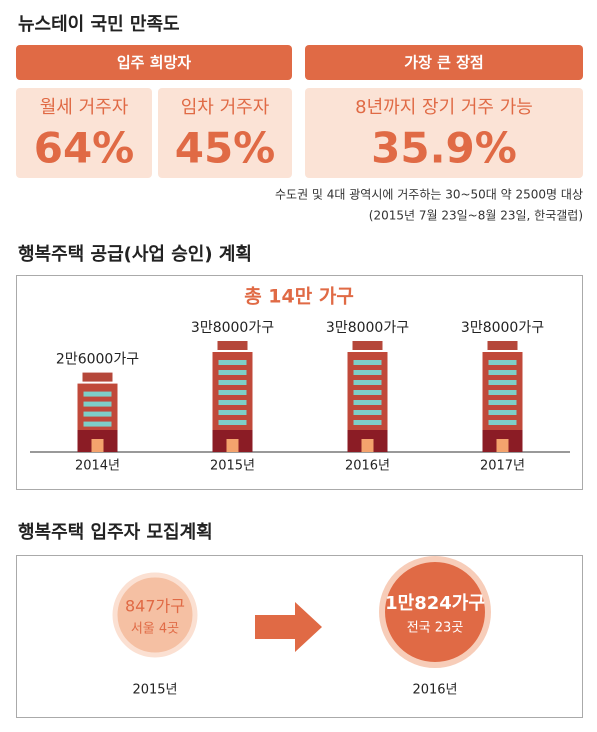 Image resolution: width=597 pixels, height=732 pixels. What do you see at coordinates (299, 297) in the screenshot?
I see `annotation: 총 14만 가구` at bounding box center [299, 297].